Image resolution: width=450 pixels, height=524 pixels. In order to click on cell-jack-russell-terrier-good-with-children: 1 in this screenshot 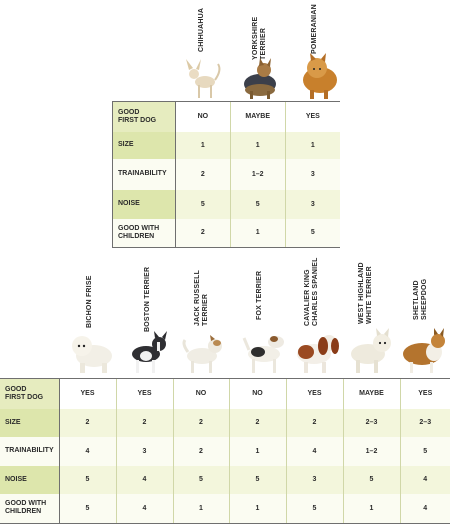, I will do `click(200, 508)`.